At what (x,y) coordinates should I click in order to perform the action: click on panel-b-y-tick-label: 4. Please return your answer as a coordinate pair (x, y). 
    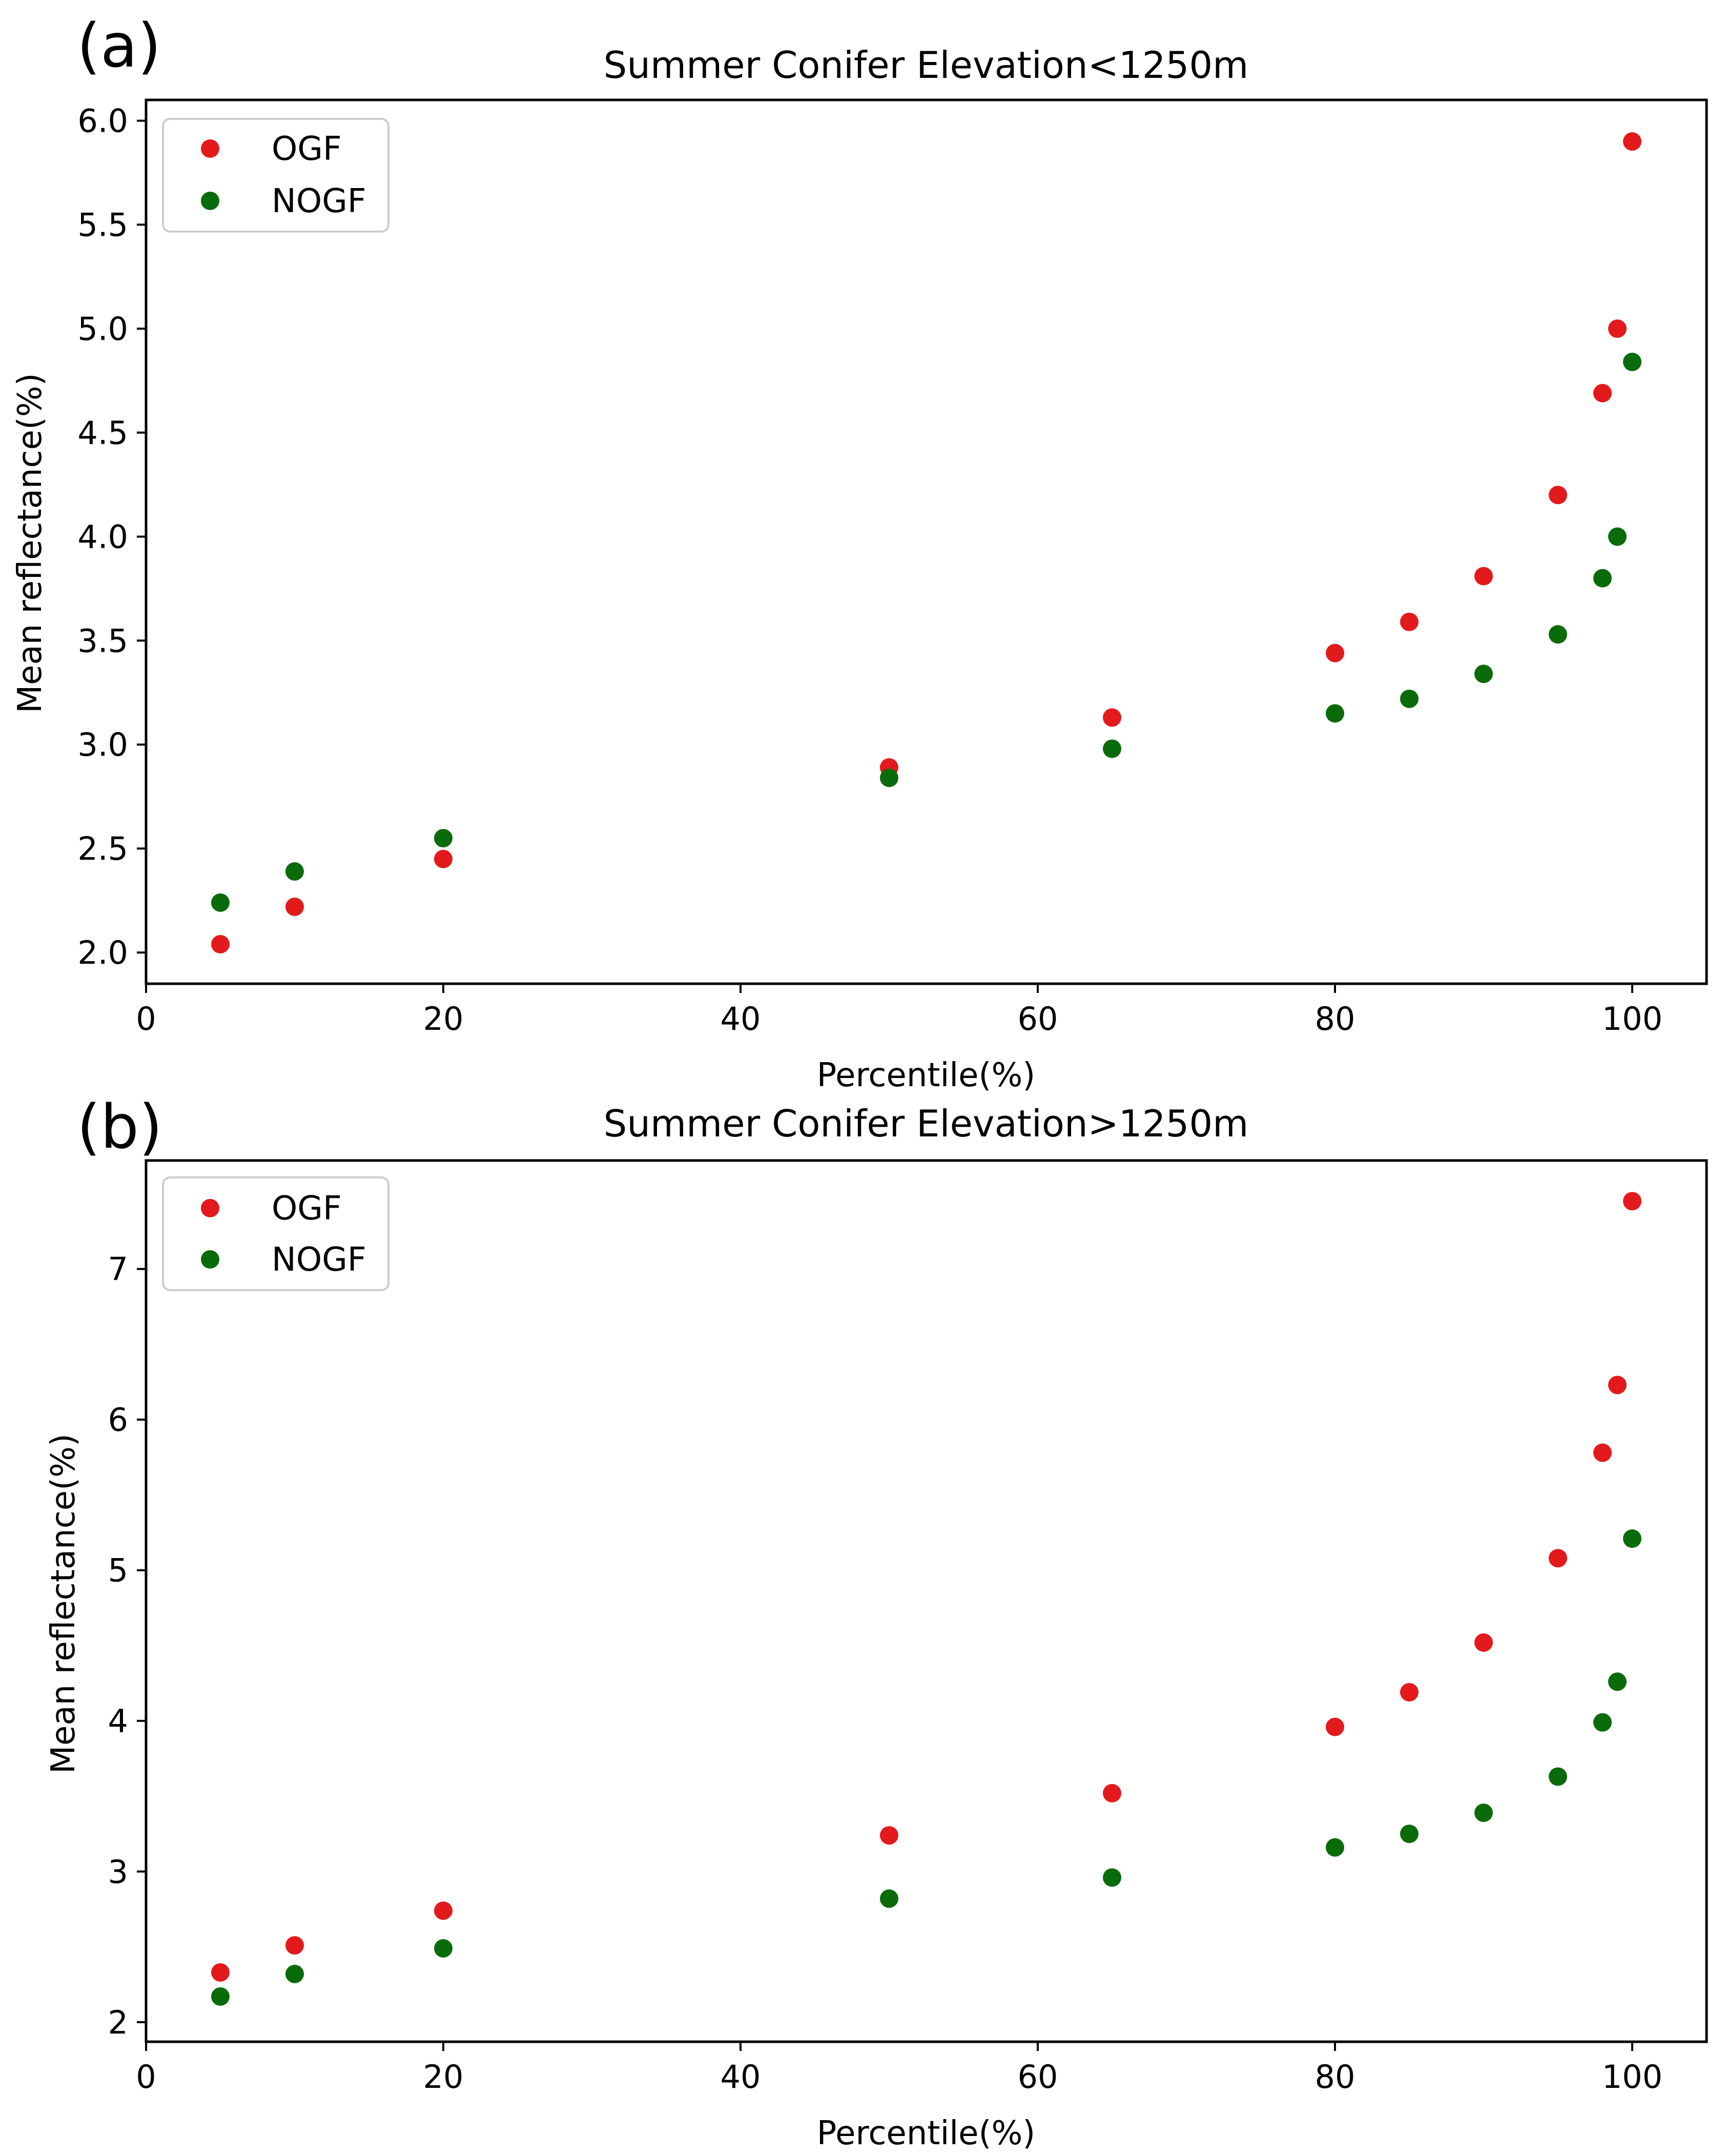
    Looking at the image, I should click on (118, 1721).